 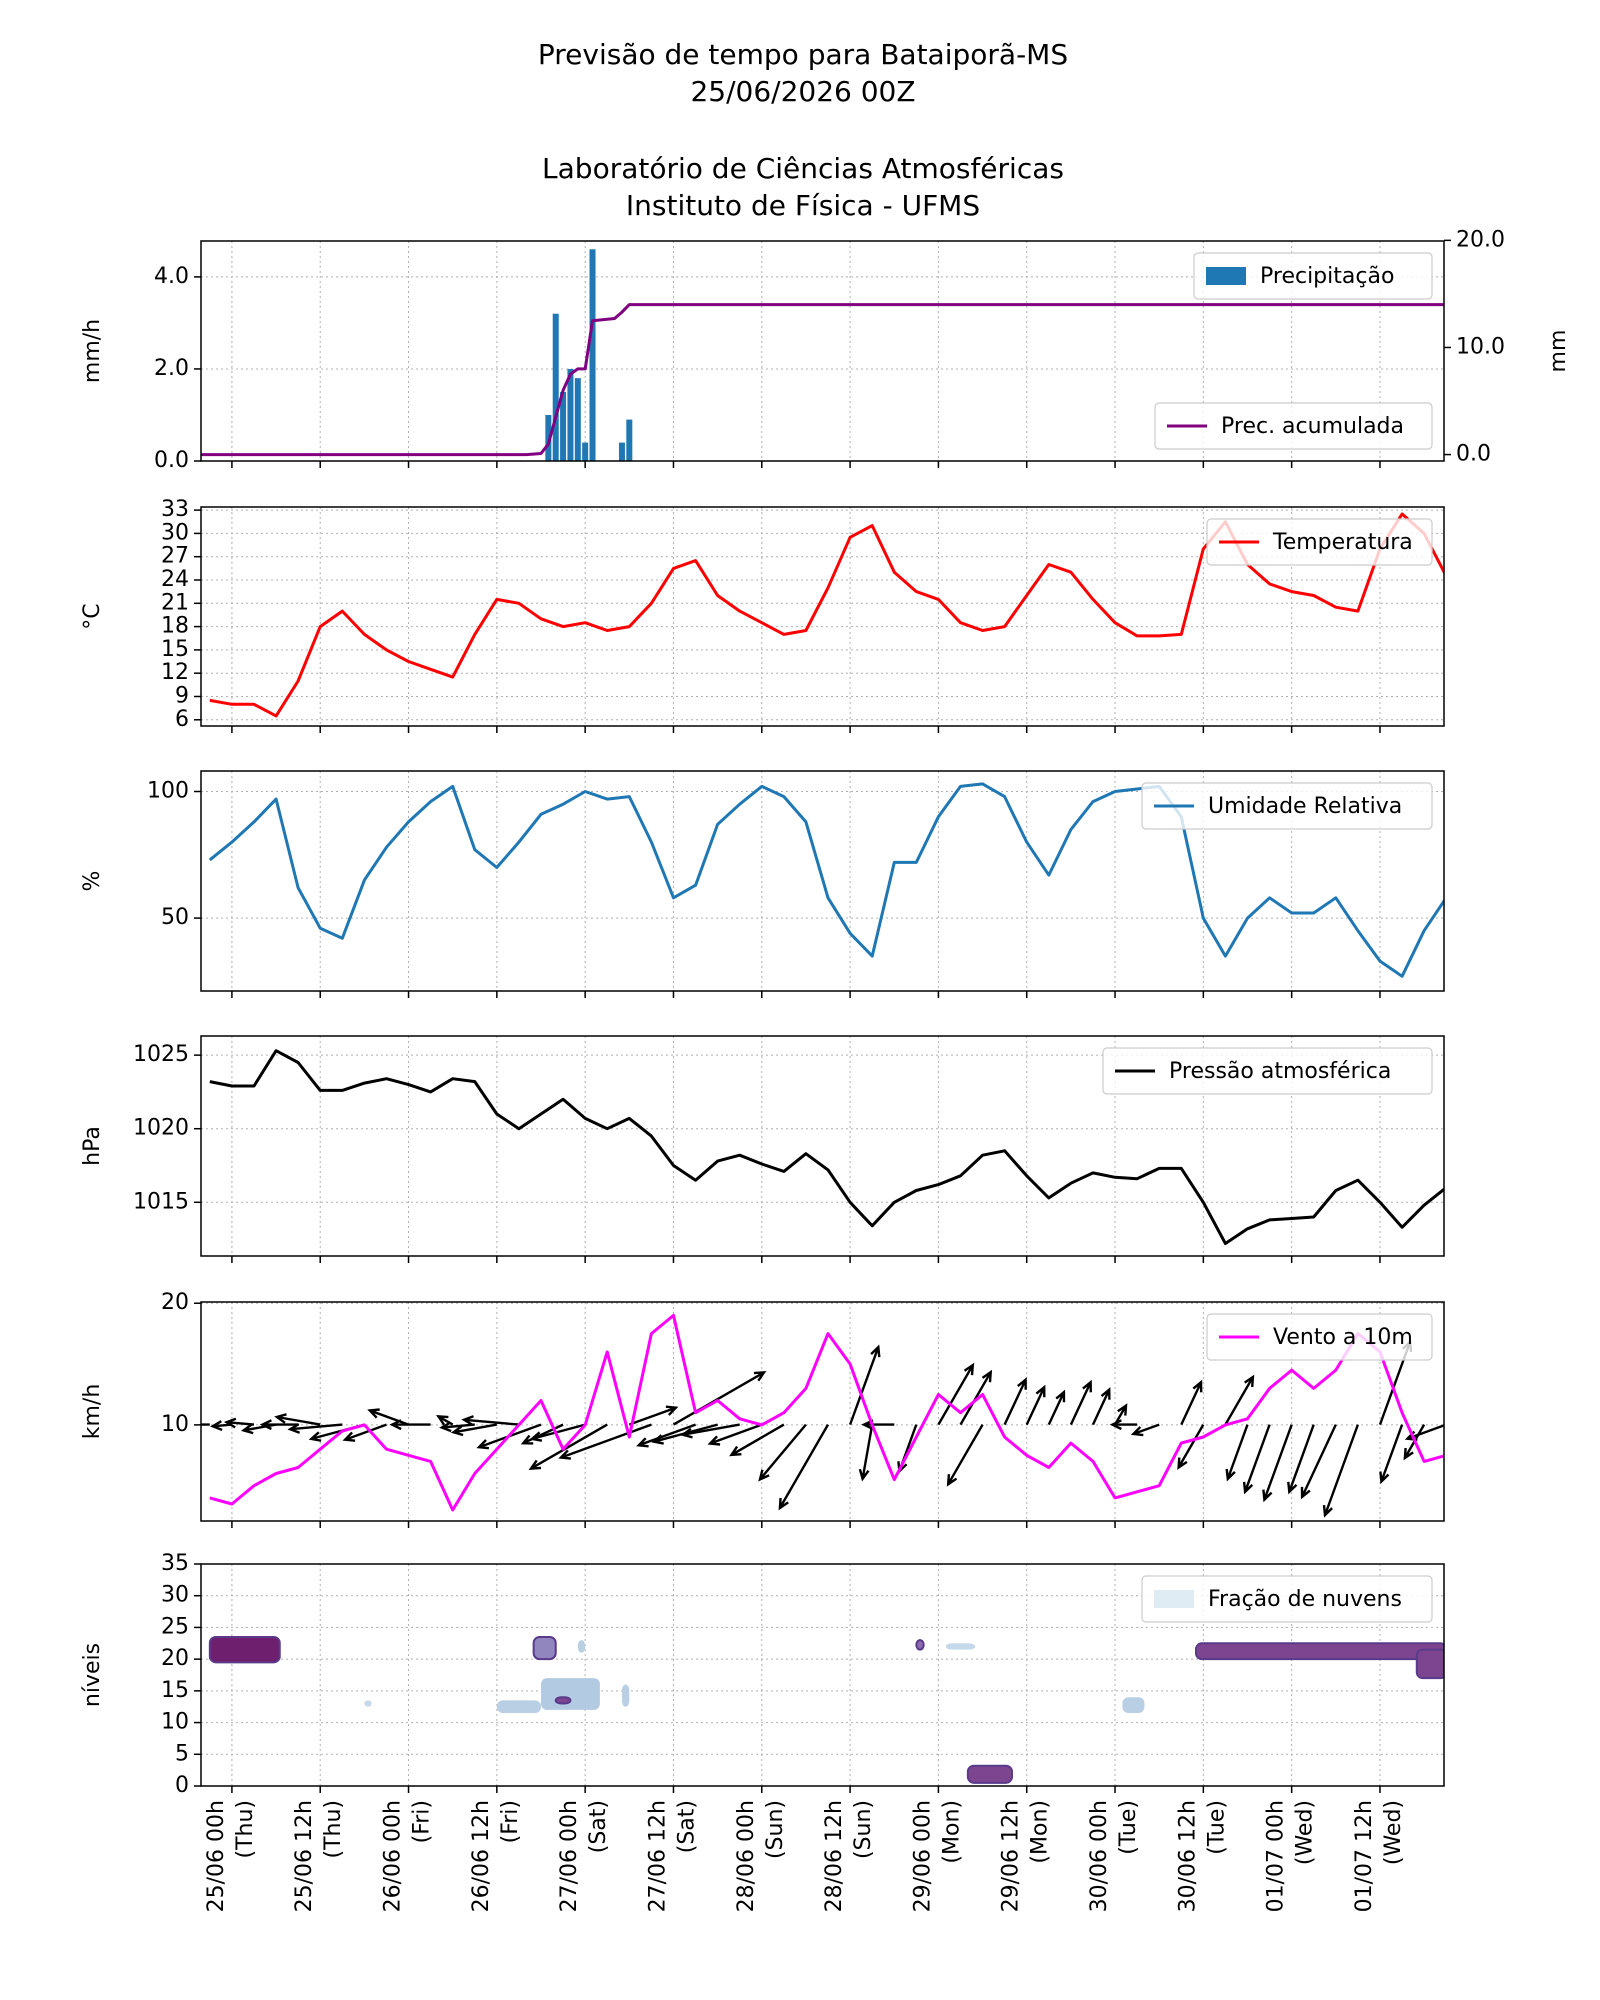 I want to click on legend-label: Prec. acumulada, so click(x=1312, y=426).